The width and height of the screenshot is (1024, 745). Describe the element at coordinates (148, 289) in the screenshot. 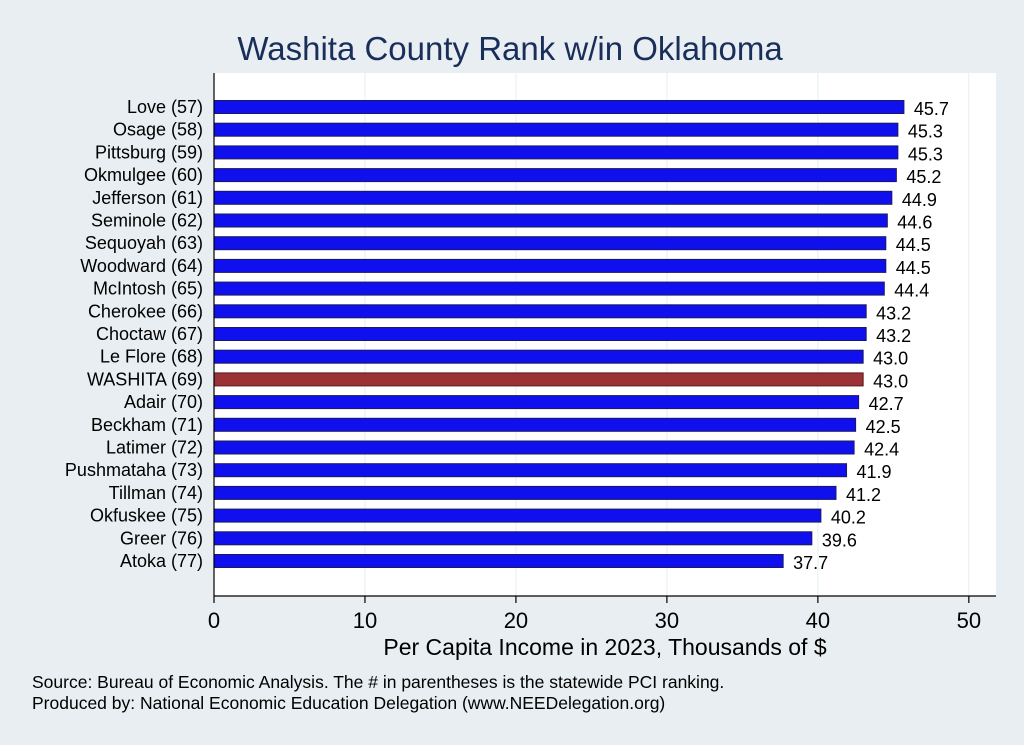

I see `category-label: McIntosh (65)` at that location.